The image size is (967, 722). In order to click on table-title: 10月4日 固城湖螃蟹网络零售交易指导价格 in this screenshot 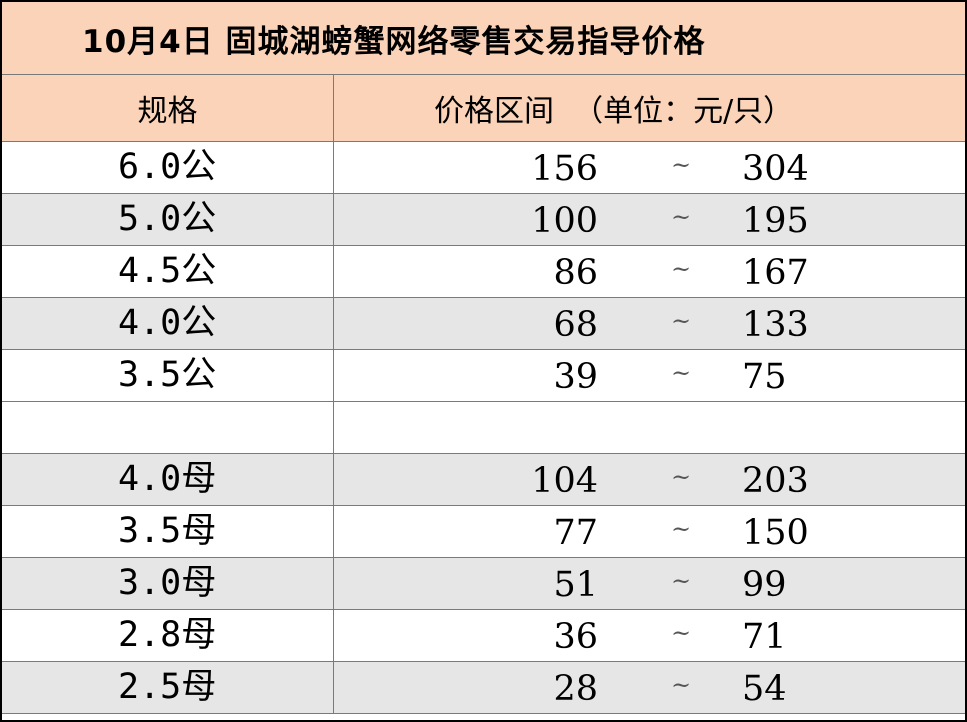, I will do `click(483, 38)`.